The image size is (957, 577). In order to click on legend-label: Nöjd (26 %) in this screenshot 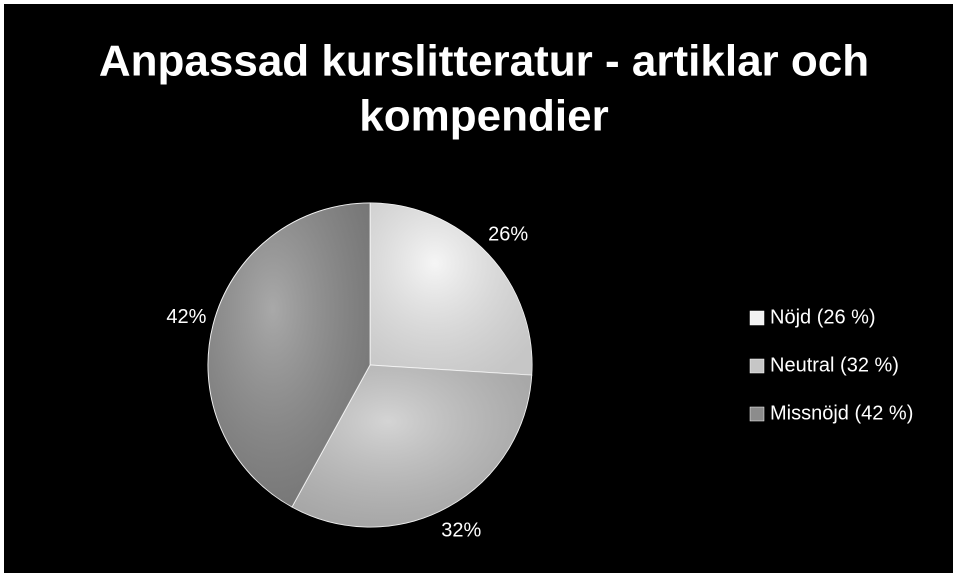, I will do `click(823, 317)`.